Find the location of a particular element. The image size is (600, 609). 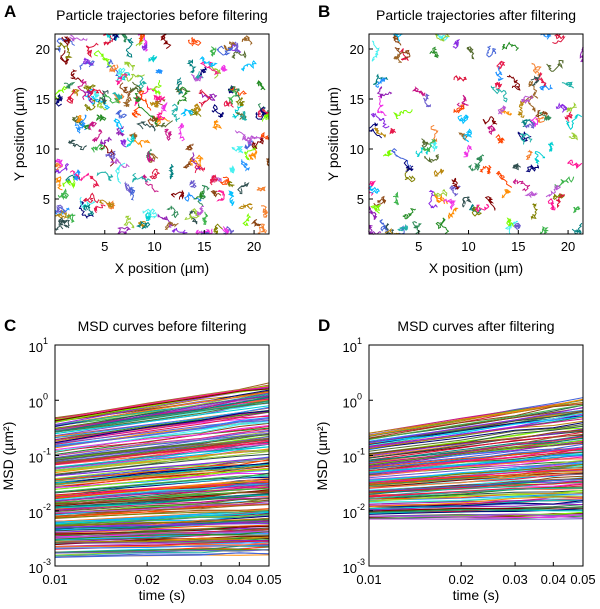

panel-b-ticks: 5 10 15 20 5 10 15 20 is located at coordinates (463, 148).